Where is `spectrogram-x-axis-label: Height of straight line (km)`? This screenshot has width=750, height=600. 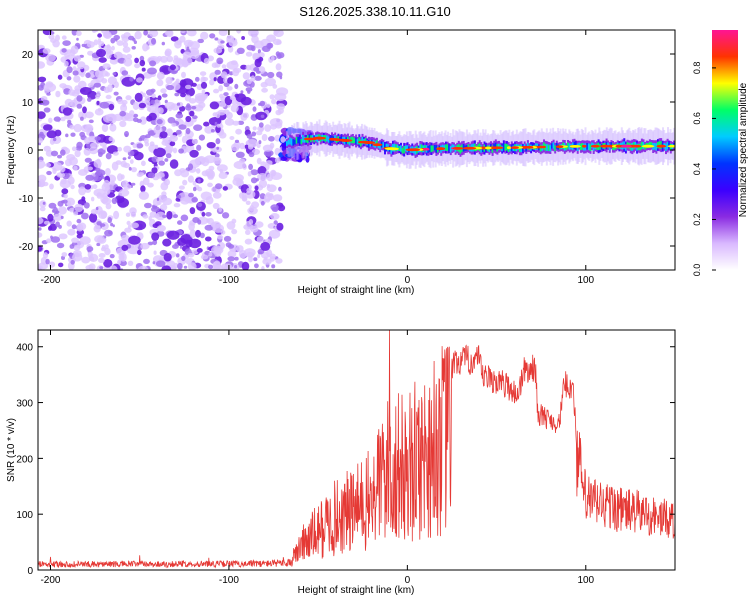
spectrogram-x-axis-label: Height of straight line (km) is located at coordinates (356, 290).